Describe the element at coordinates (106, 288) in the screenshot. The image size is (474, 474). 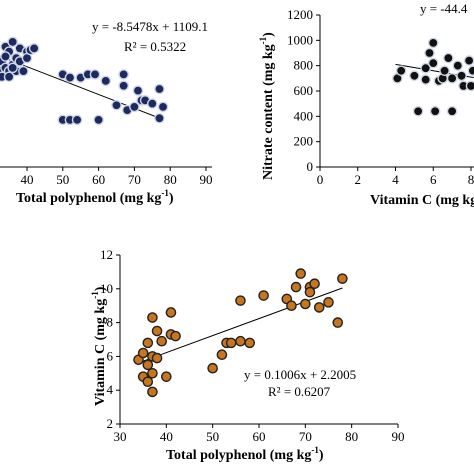
I see `y-tick-label: 10` at that location.